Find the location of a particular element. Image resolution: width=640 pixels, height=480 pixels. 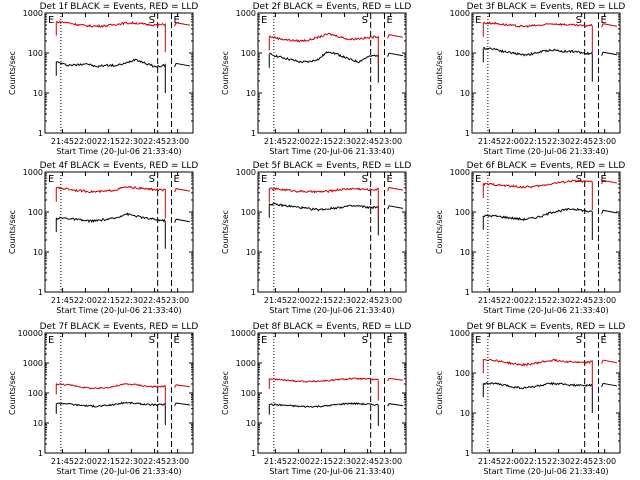

chart-title: Det 8f BLACK = Events, RED = LLD is located at coordinates (332, 327).